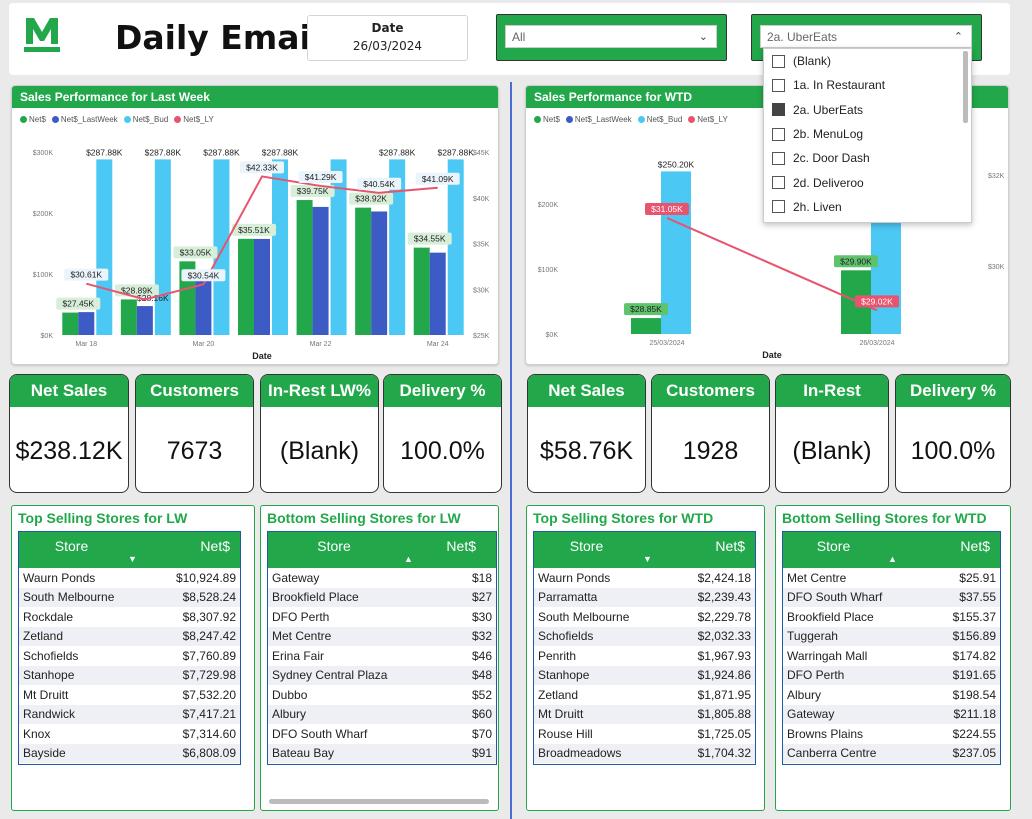  Describe the element at coordinates (867, 61) in the screenshot. I see `dropdown-option: (Blank)` at that location.